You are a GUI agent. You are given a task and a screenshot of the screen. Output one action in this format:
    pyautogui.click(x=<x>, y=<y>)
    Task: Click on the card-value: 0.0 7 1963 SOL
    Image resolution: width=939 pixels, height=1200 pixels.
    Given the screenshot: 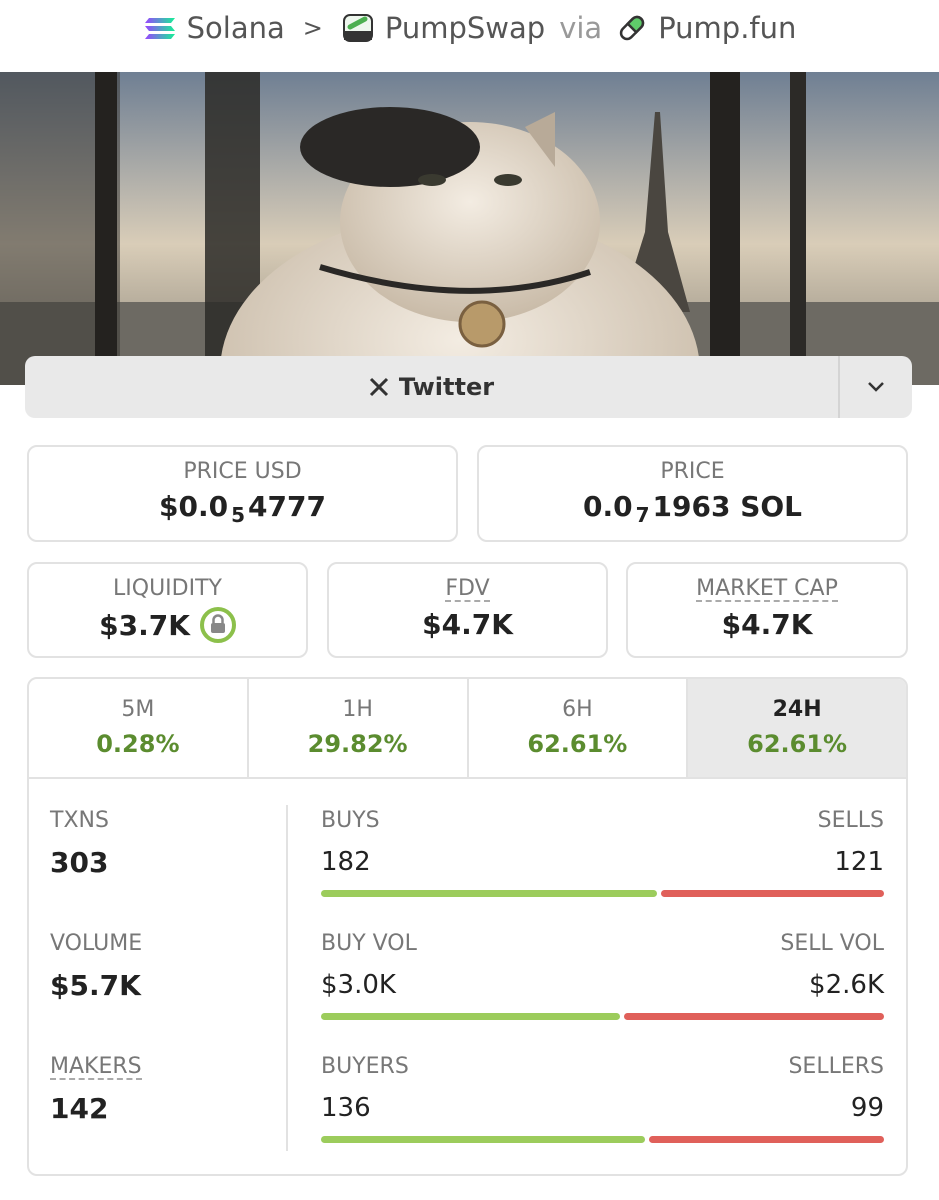 What is the action you would take?
    pyautogui.click(x=692, y=508)
    